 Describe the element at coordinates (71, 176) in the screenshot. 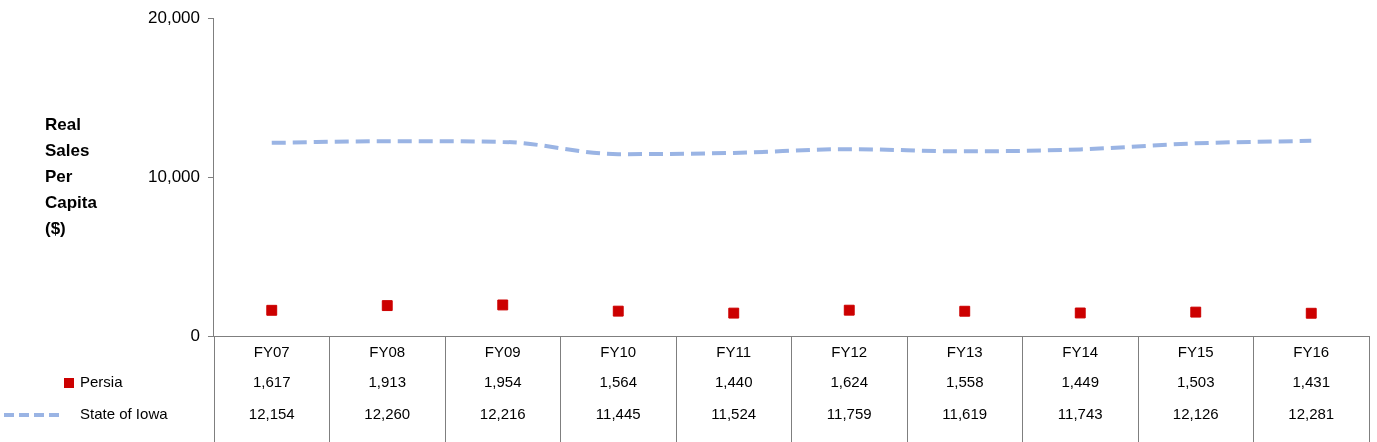

I see `y-axis-title: Real Sales Per Capita ($)` at that location.